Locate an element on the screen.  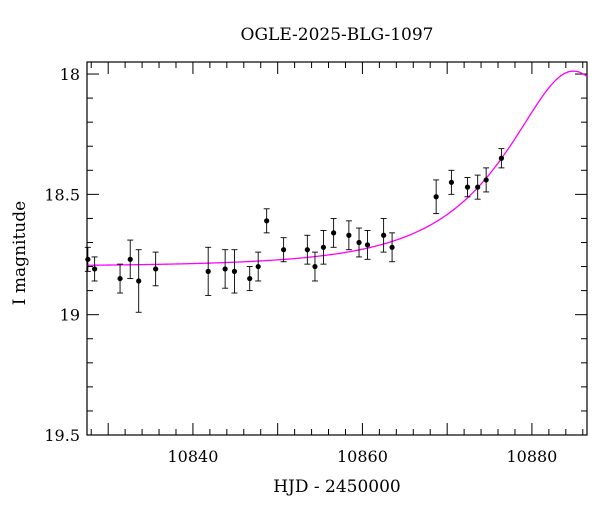
x-tick-label: 10840 is located at coordinates (192, 456).